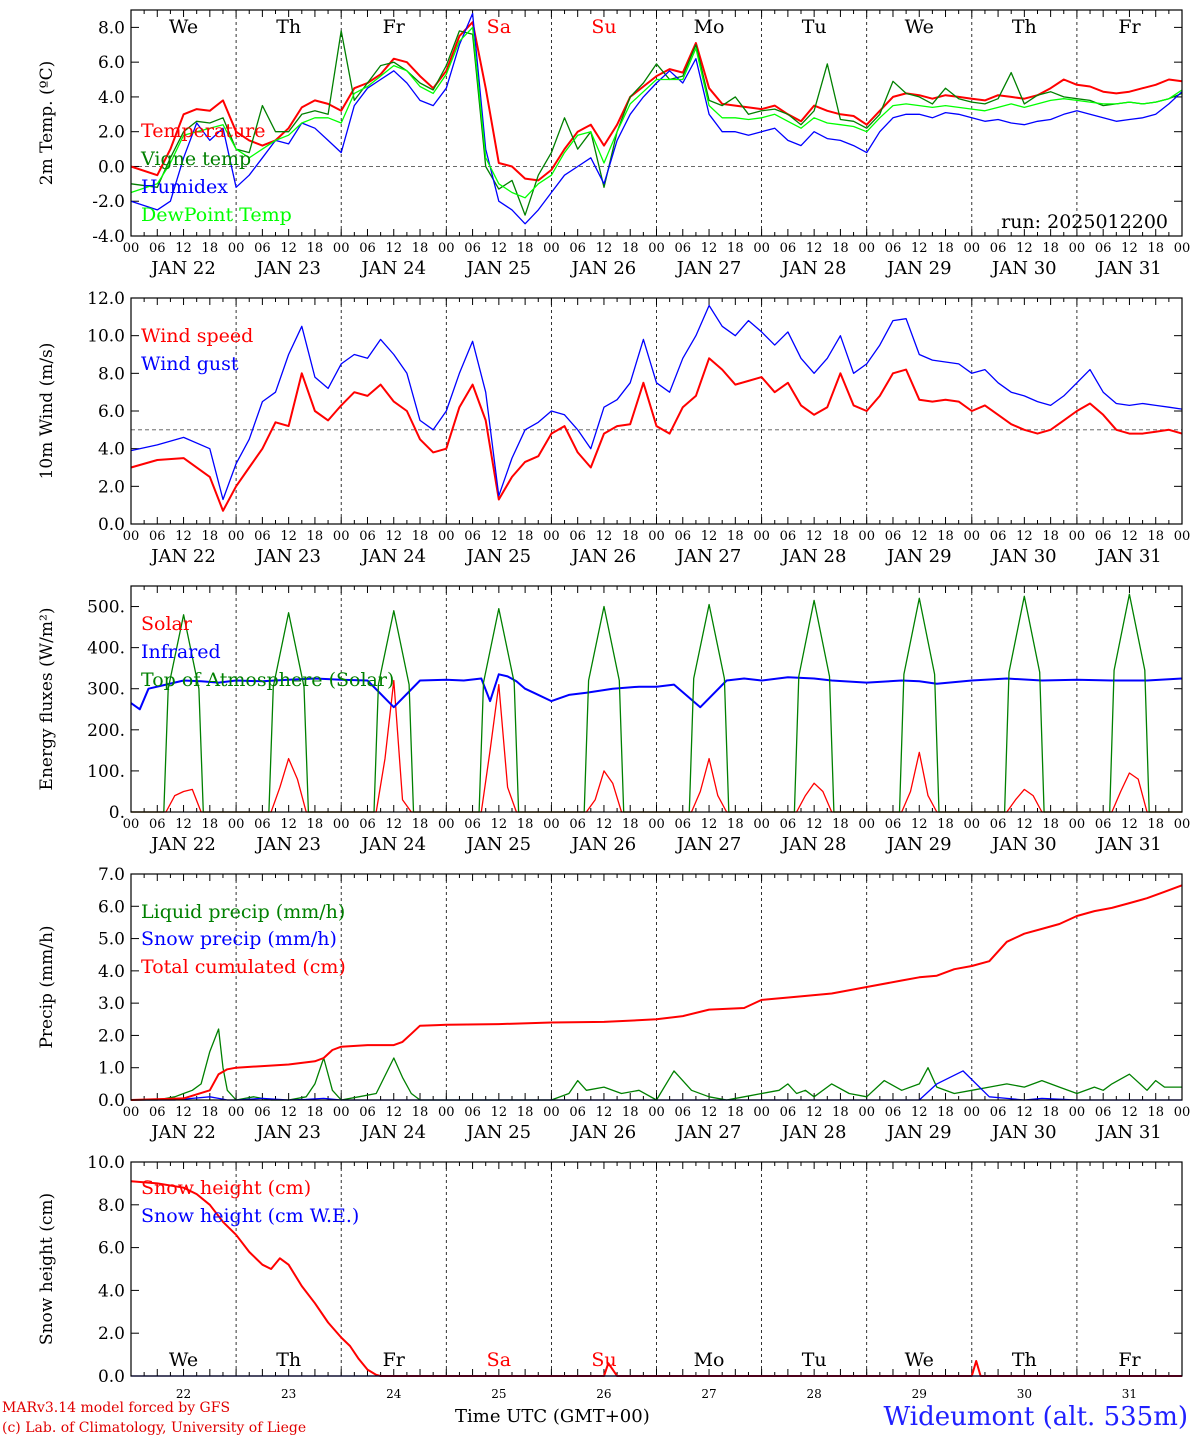  What do you see at coordinates (184, 187) in the screenshot?
I see `legend-entry: Humidex` at bounding box center [184, 187].